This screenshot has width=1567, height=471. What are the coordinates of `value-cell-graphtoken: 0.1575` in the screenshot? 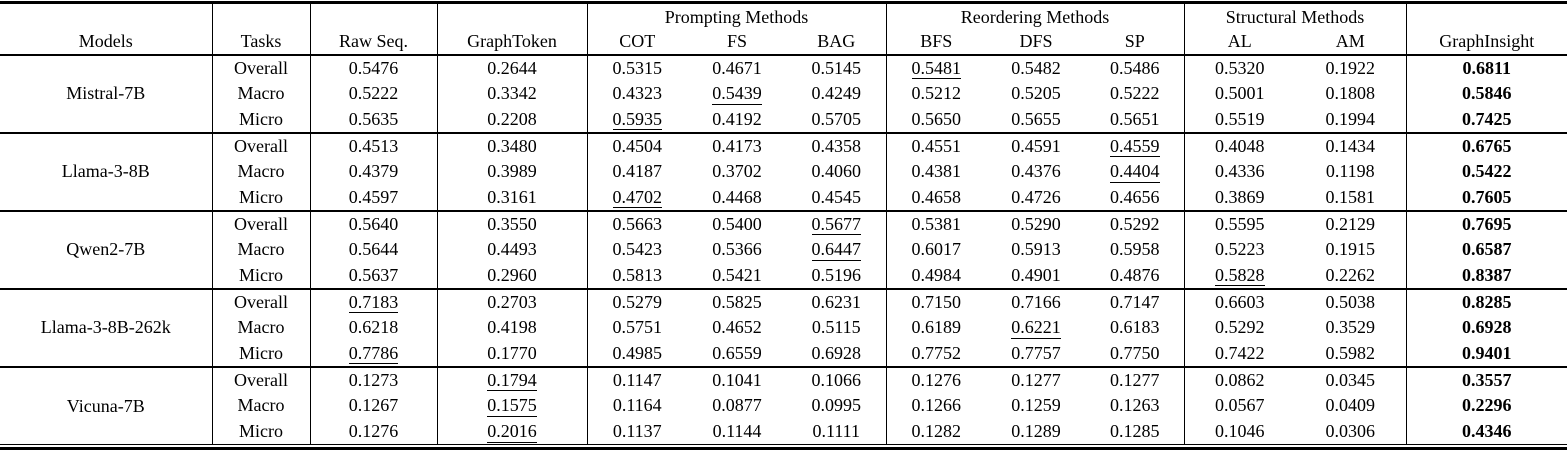 It's located at (512, 405).